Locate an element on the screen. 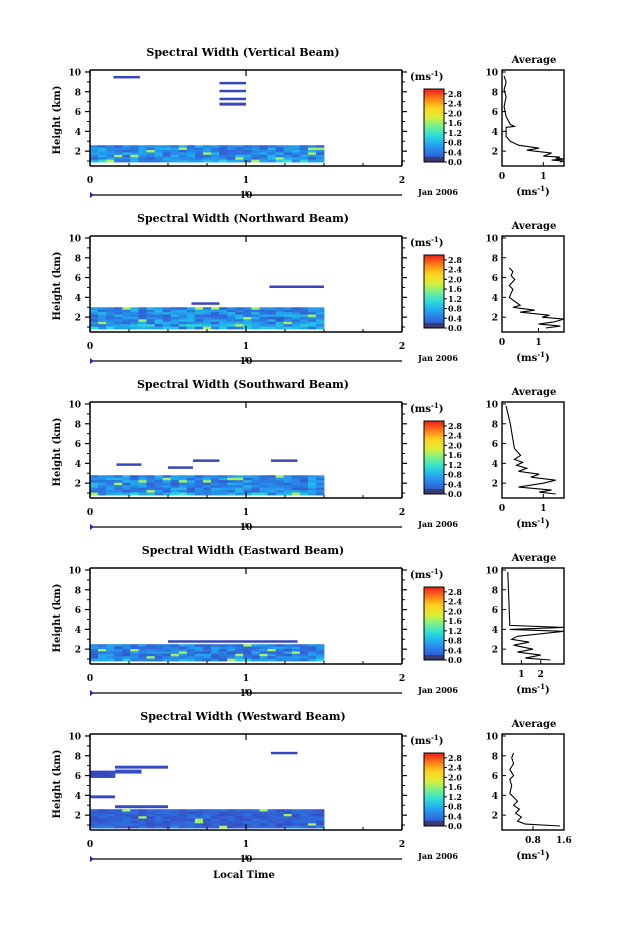  x-tick-label: 2 is located at coordinates (402, 181).